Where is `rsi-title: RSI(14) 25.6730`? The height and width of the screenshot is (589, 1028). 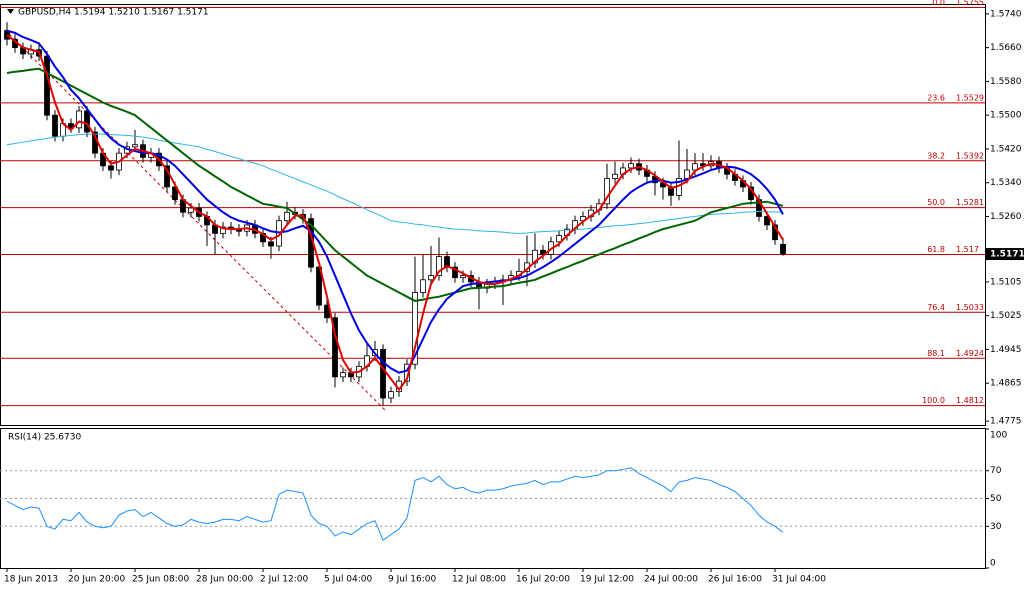
rsi-title: RSI(14) 25.6730 is located at coordinates (44, 438).